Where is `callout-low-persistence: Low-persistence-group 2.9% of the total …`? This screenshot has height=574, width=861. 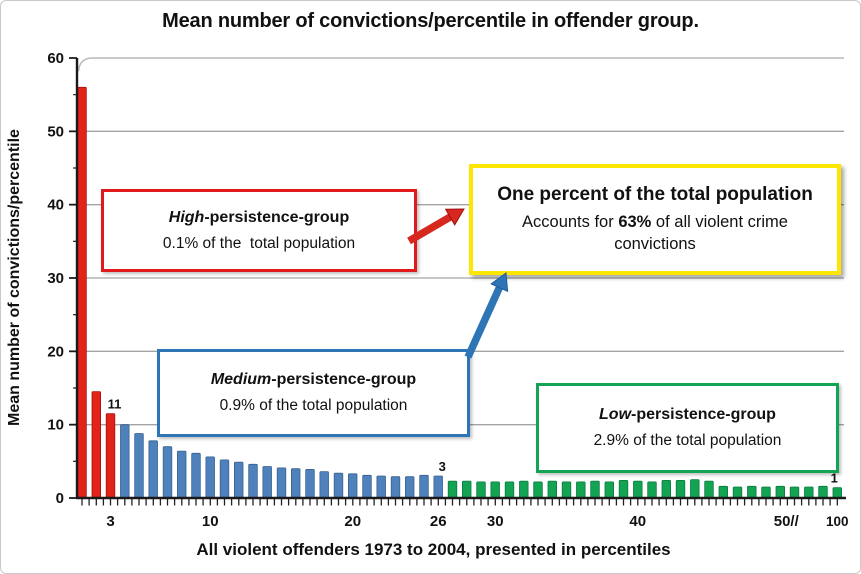 callout-low-persistence: Low-persistence-group 2.9% of the total … is located at coordinates (687, 428).